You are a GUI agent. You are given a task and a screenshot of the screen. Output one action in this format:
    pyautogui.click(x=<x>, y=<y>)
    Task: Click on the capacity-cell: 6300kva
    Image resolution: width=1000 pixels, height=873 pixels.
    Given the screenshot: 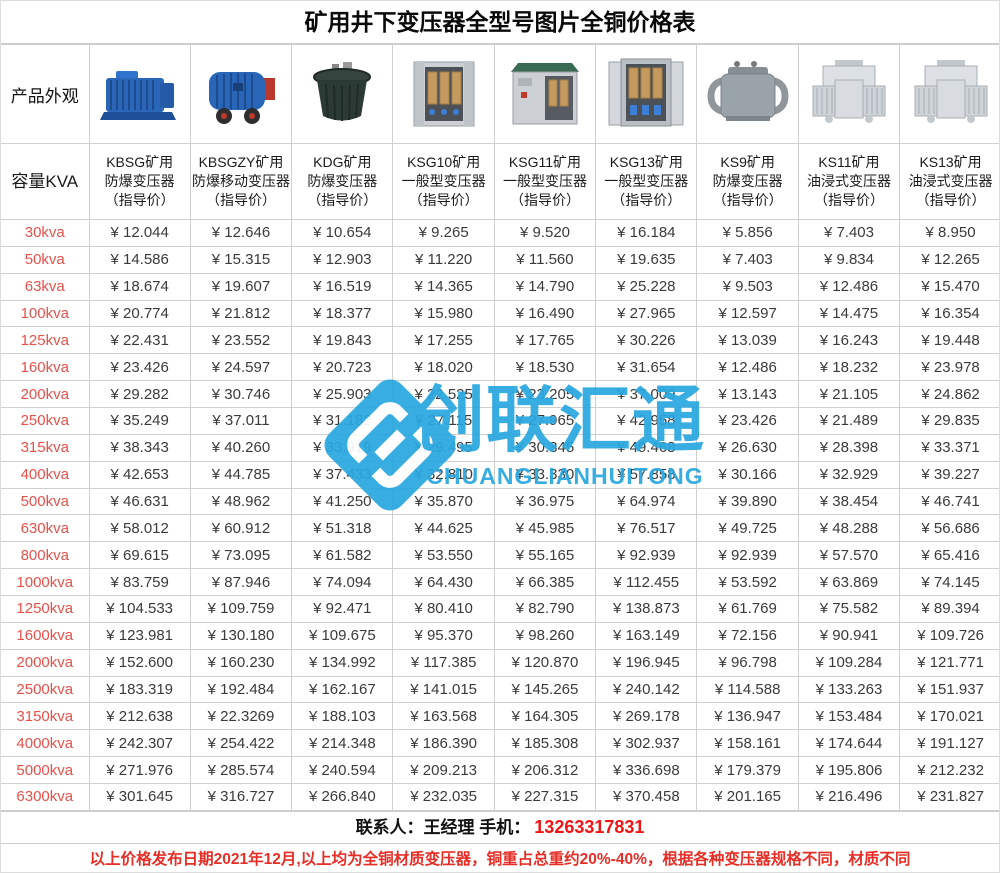 What is the action you would take?
    pyautogui.click(x=45, y=797)
    